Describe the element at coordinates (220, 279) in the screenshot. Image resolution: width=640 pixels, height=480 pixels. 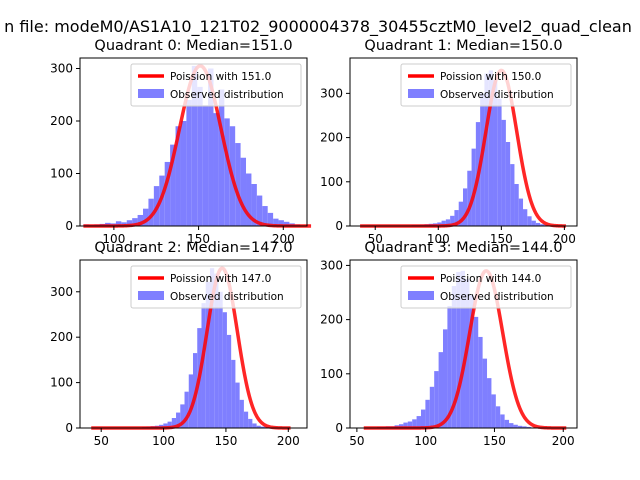
I see `legend-poisson-label: Poission with 147.0` at that location.